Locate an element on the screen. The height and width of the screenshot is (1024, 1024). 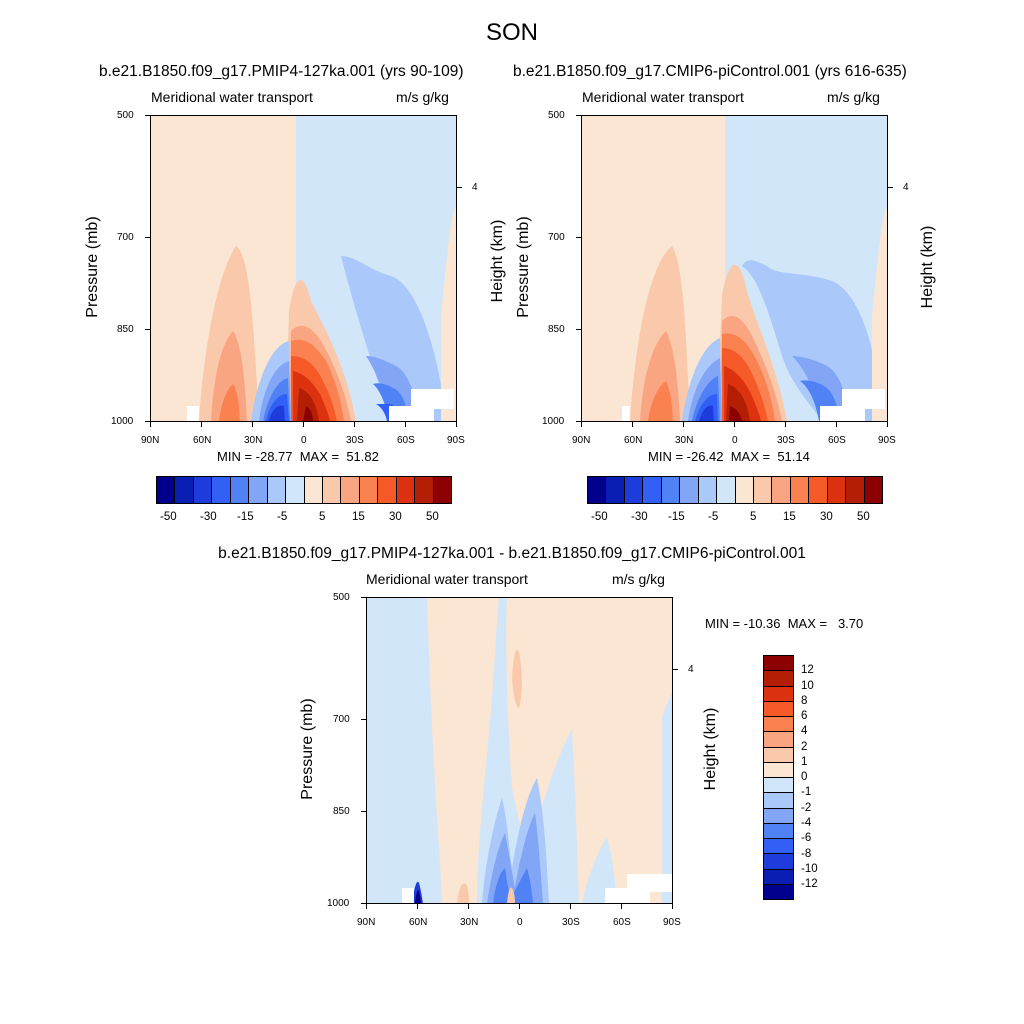
panel2-cb-label: -15 is located at coordinates (676, 517).